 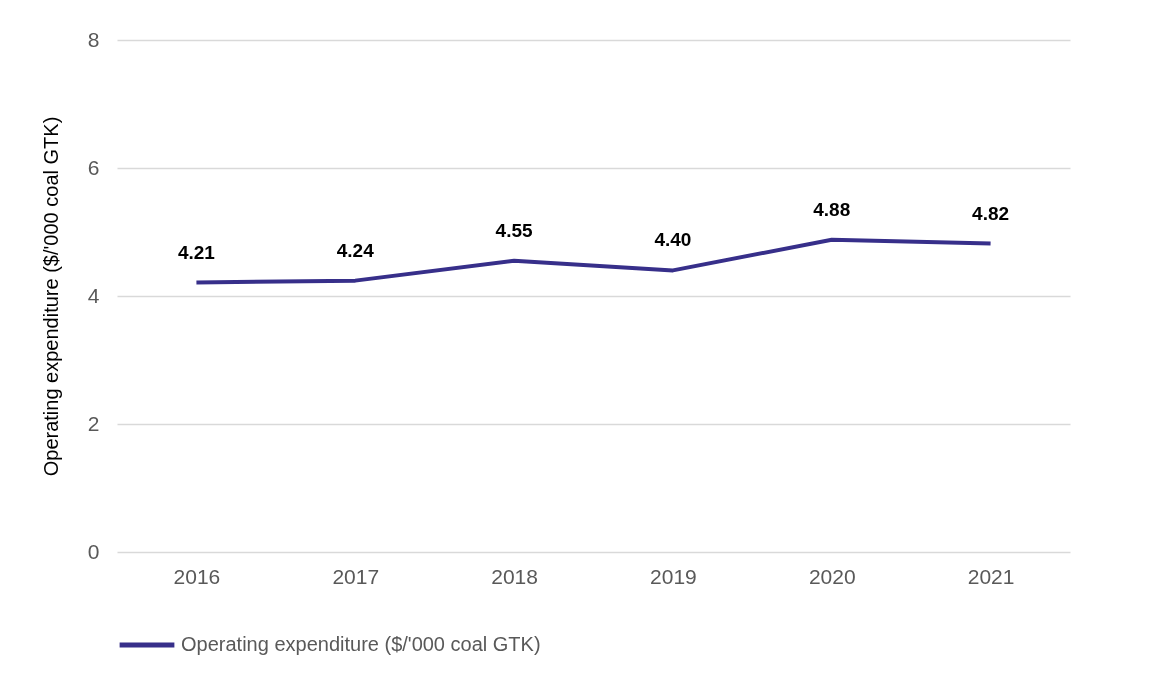 What do you see at coordinates (50, 296) in the screenshot?
I see `y-axis-title: Operating expenditure ($/'000 coal GTK)` at bounding box center [50, 296].